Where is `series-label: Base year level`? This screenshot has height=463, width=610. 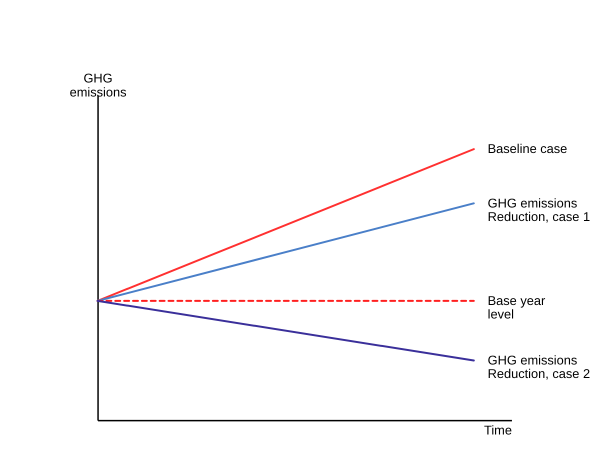
series-label: Base year level is located at coordinates (517, 307).